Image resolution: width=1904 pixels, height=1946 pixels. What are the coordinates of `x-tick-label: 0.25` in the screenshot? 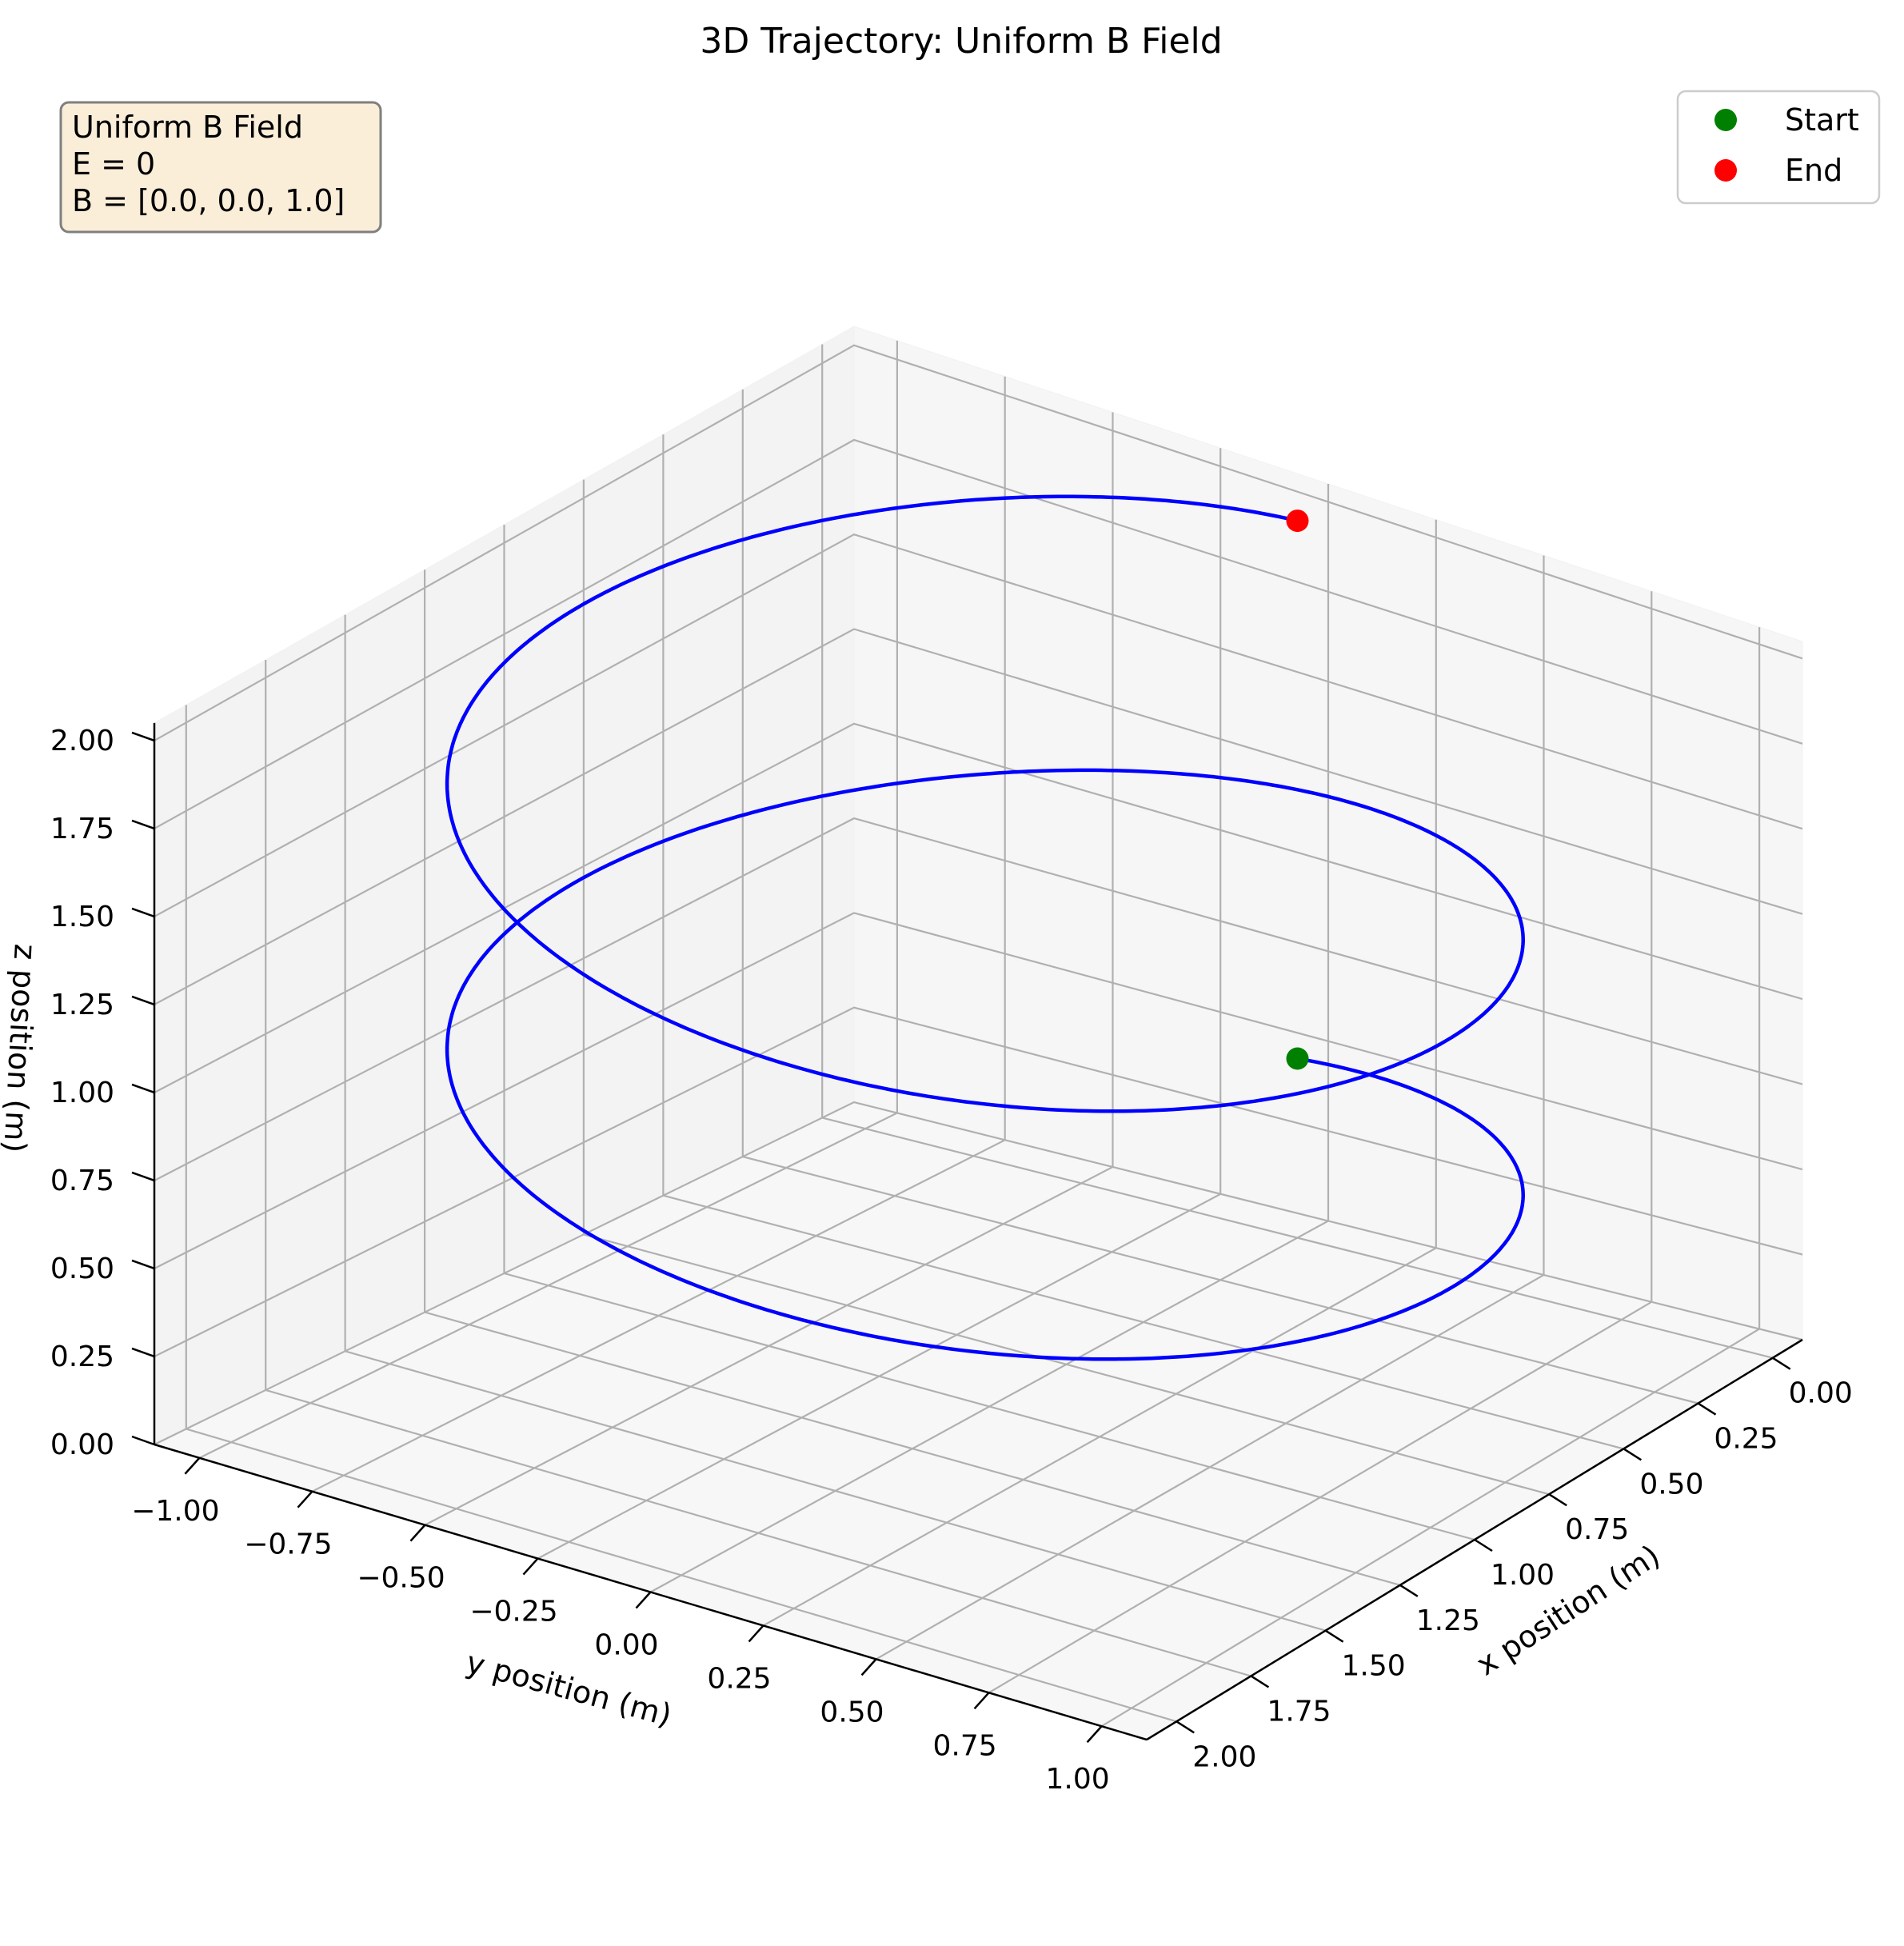 It's located at (1746, 1439).